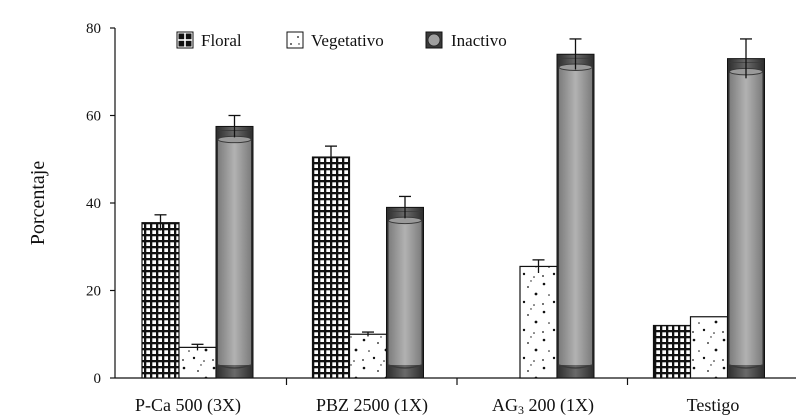 The image size is (799, 416). Describe the element at coordinates (93, 117) in the screenshot. I see `y-tick-label: 60` at that location.